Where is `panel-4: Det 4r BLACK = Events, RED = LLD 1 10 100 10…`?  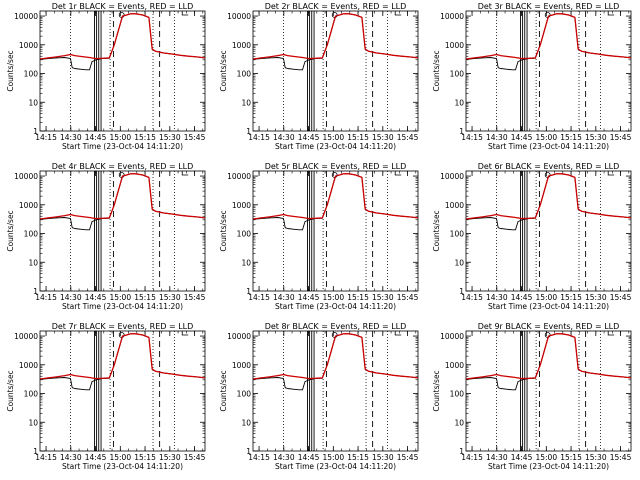
panel-4: Det 4r BLACK = Events, RED = LLD 1 10 100 10… is located at coordinates (106, 236).